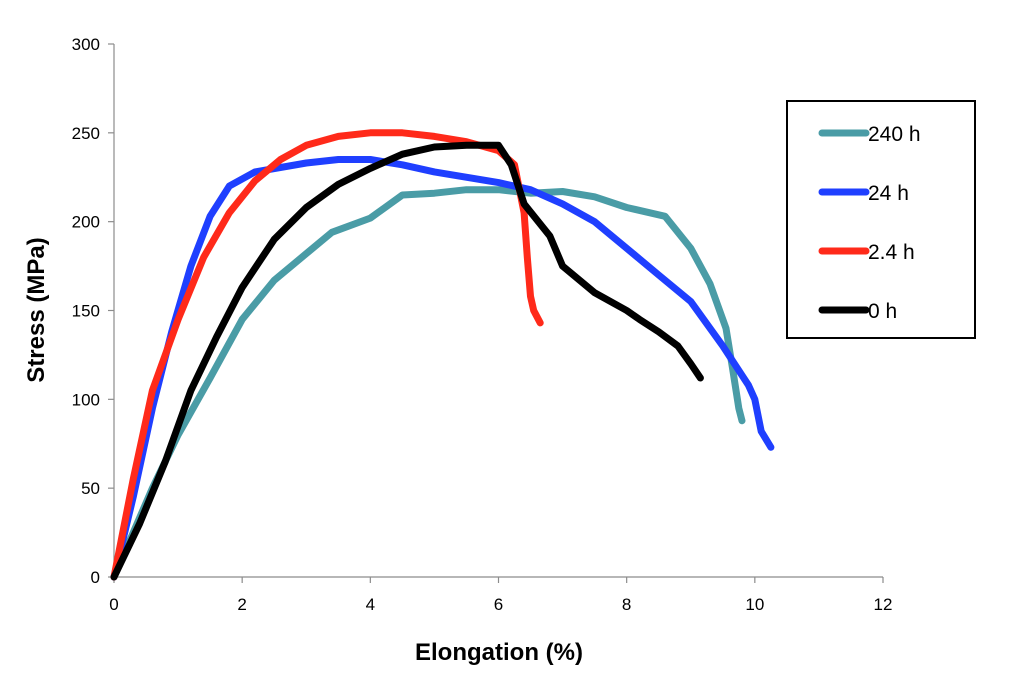 The height and width of the screenshot is (692, 1014). What do you see at coordinates (86, 133) in the screenshot?
I see `y-tick-label: 250` at bounding box center [86, 133].